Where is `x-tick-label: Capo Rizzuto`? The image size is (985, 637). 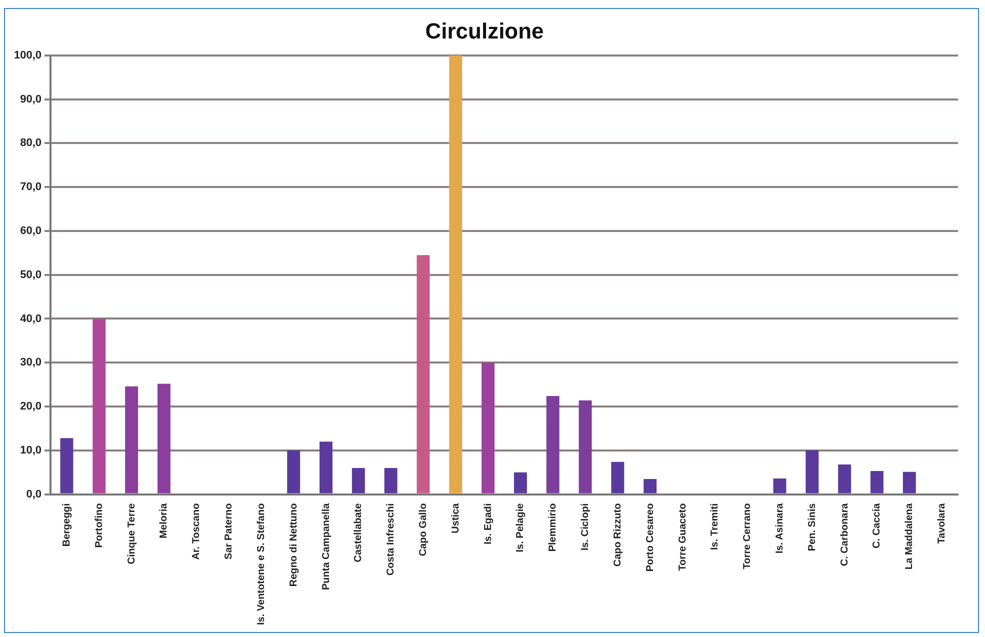 x-tick-label: Capo Rizzuto is located at coordinates (618, 535).